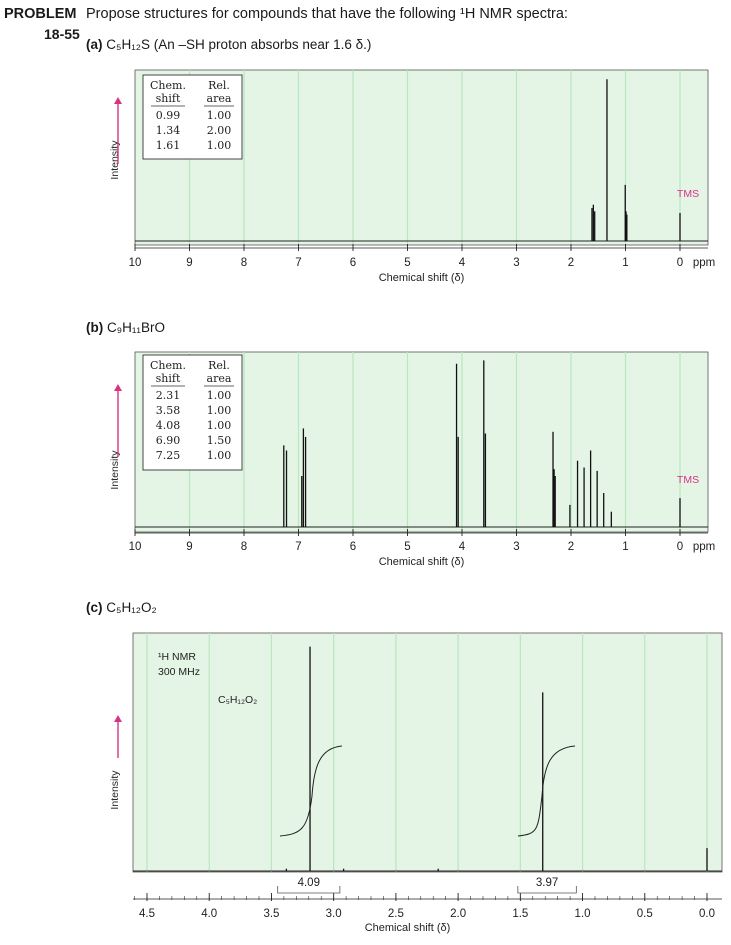 This screenshot has height=945, width=731. I want to click on integral-value: 4.09, so click(309, 883).